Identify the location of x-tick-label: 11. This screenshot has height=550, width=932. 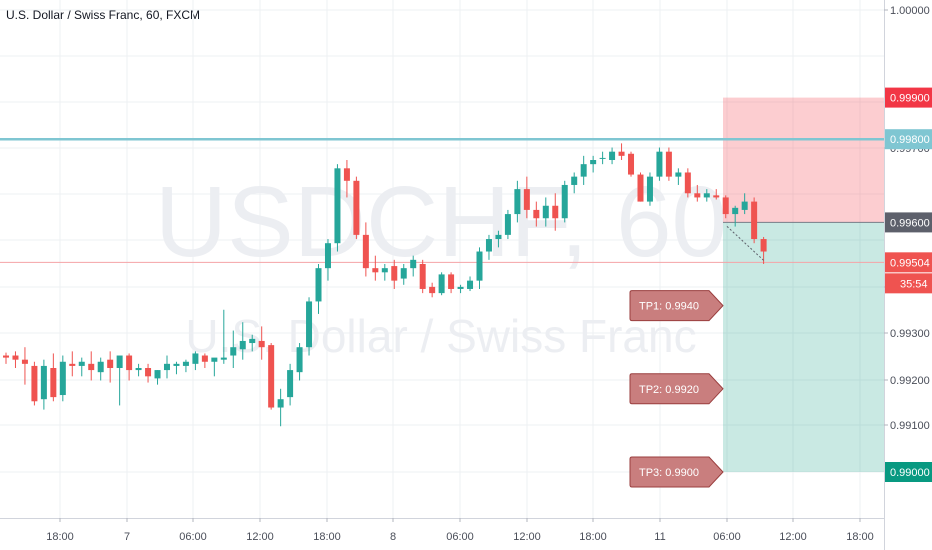
(659, 537).